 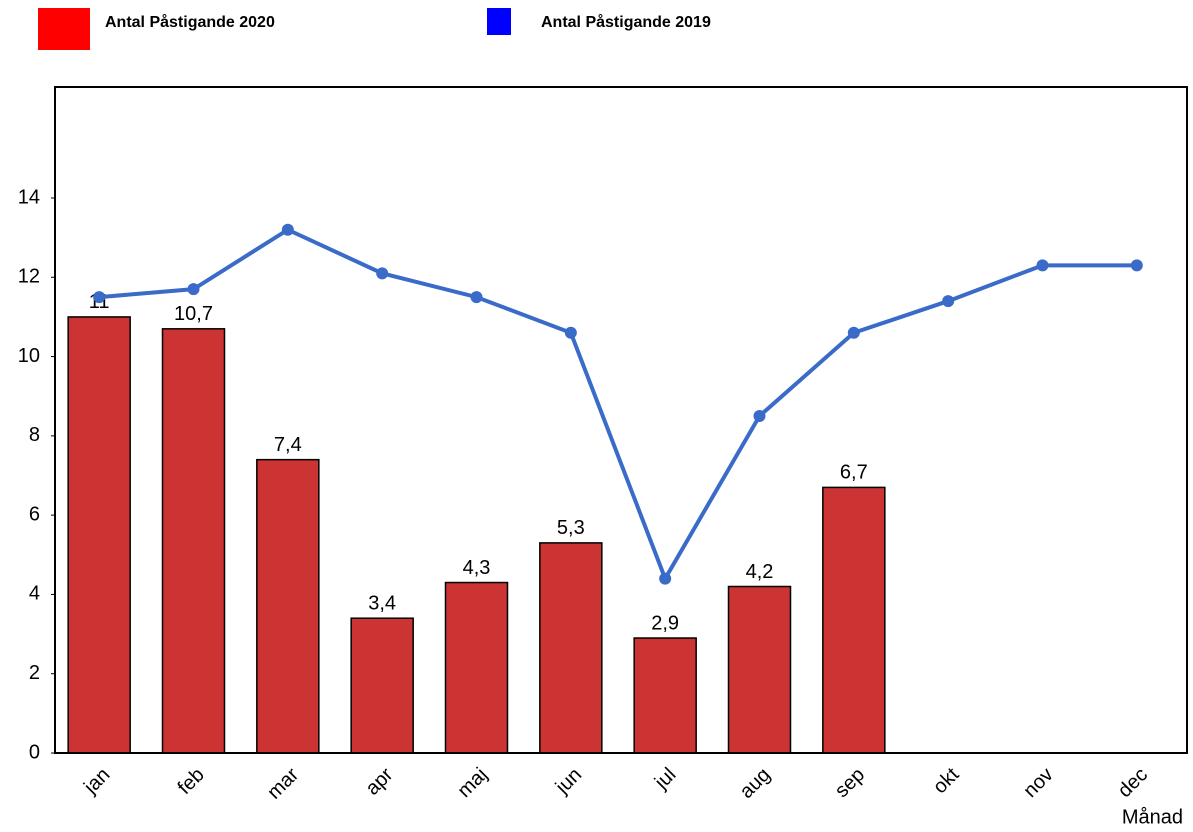 What do you see at coordinates (190, 22) in the screenshot?
I see `legend-label: Antal Påstigande 2020` at bounding box center [190, 22].